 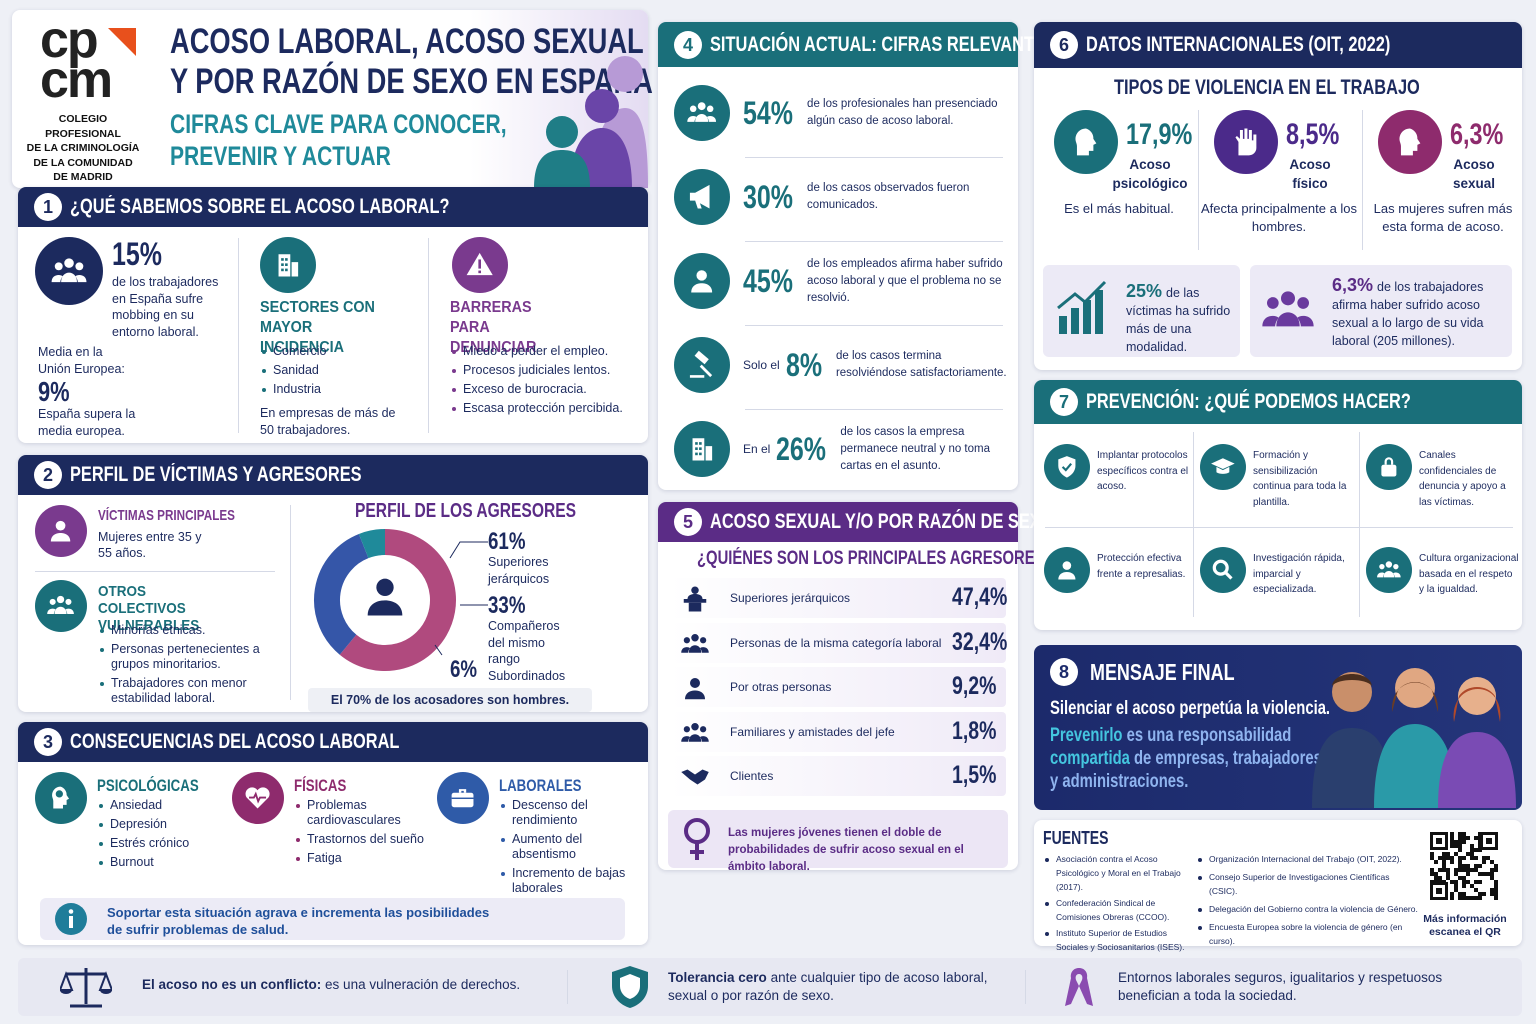 What do you see at coordinates (333, 207) in the screenshot?
I see `section-header` at bounding box center [333, 207].